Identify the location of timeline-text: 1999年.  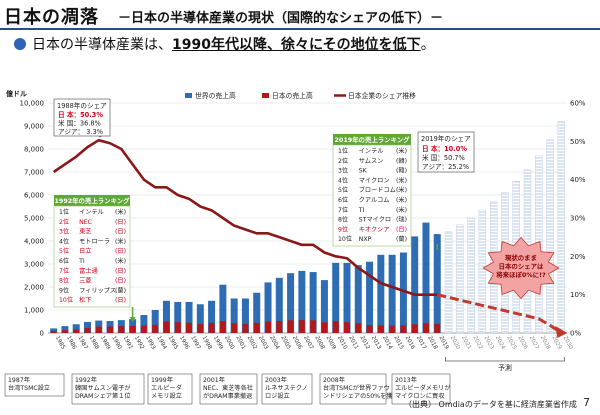
(162, 380).